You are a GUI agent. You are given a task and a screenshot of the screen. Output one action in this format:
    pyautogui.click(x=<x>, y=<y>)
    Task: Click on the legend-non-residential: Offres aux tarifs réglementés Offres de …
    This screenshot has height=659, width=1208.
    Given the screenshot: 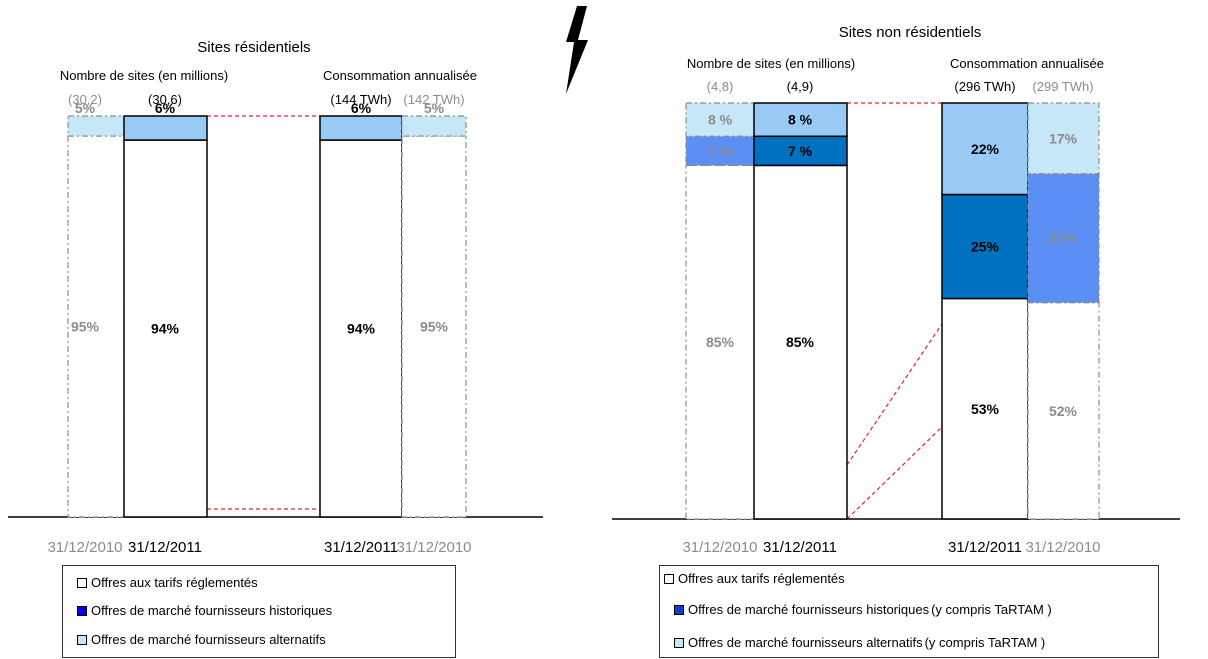 What is the action you would take?
    pyautogui.click(x=909, y=611)
    